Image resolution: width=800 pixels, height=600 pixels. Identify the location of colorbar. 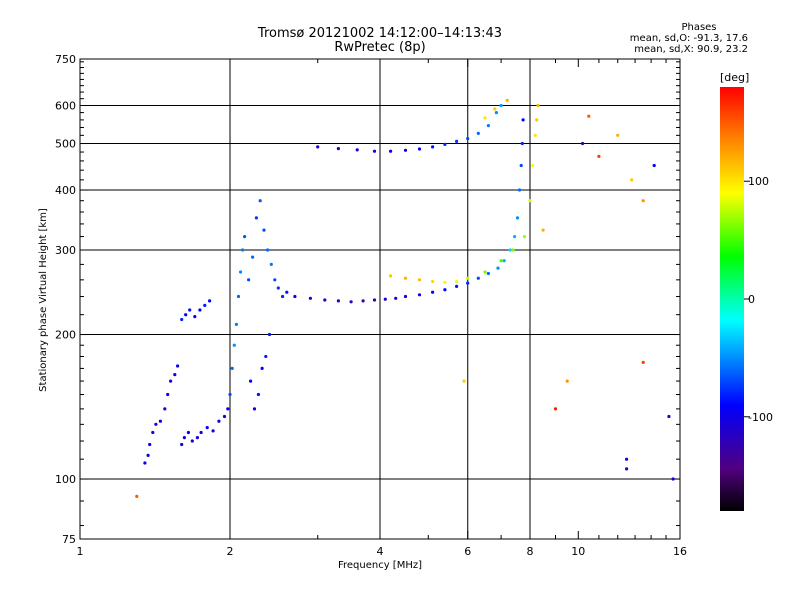
(732, 299).